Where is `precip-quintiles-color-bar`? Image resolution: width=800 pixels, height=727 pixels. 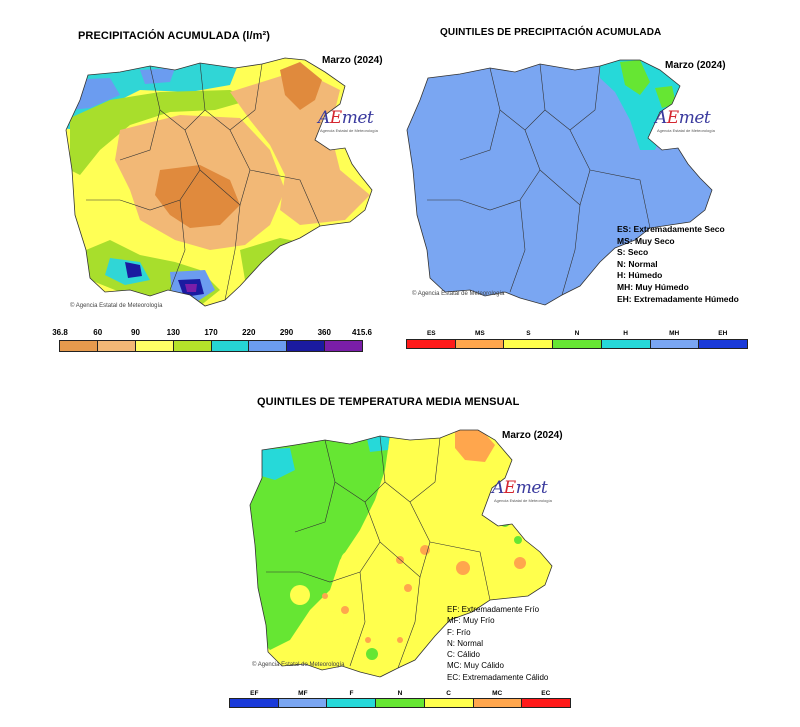 precip-quintiles-color-bar is located at coordinates (577, 344).